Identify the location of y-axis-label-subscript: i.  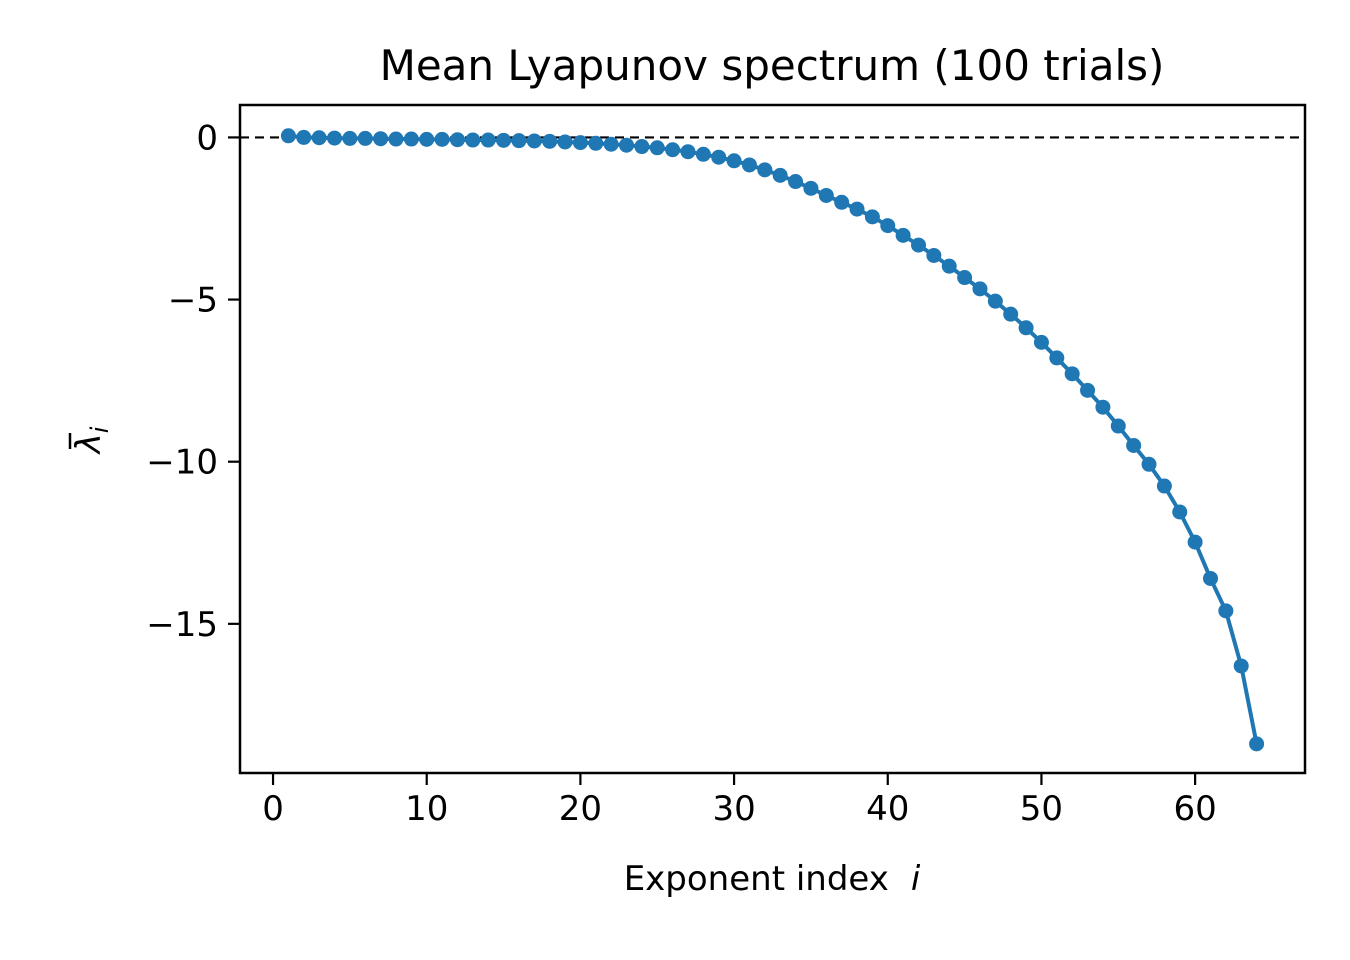
(100, 429).